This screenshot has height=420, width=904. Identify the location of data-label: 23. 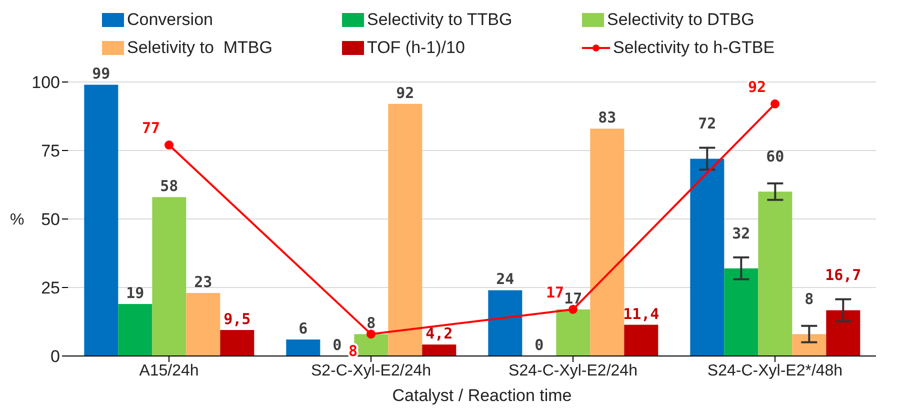
(203, 281).